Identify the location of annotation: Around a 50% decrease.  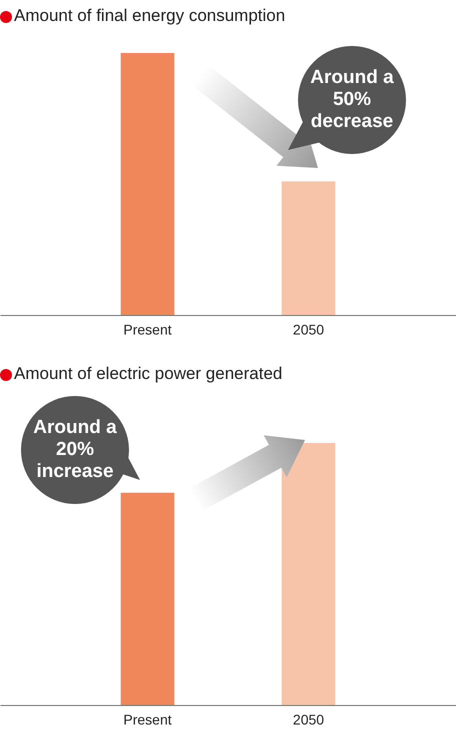
(352, 100).